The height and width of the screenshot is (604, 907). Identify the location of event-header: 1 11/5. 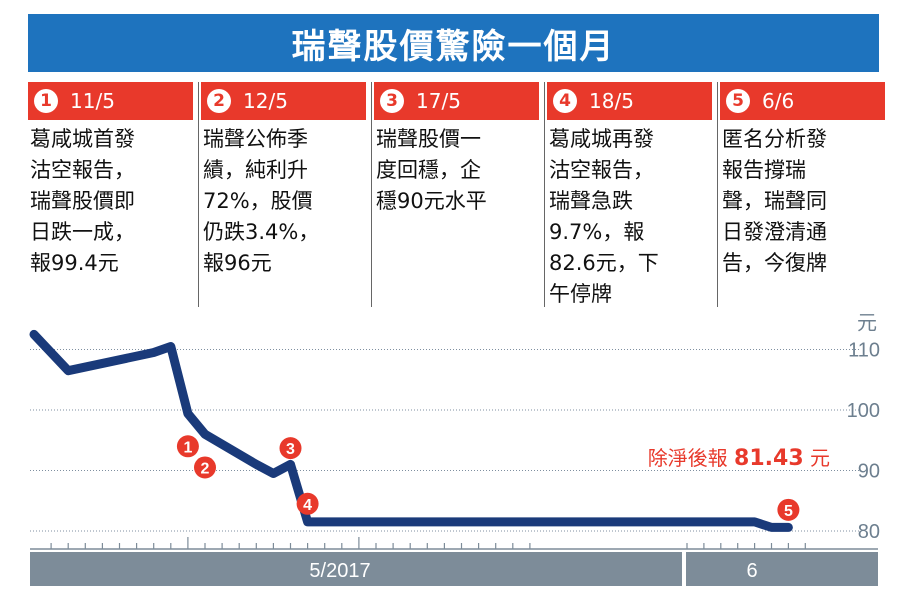
(110, 101).